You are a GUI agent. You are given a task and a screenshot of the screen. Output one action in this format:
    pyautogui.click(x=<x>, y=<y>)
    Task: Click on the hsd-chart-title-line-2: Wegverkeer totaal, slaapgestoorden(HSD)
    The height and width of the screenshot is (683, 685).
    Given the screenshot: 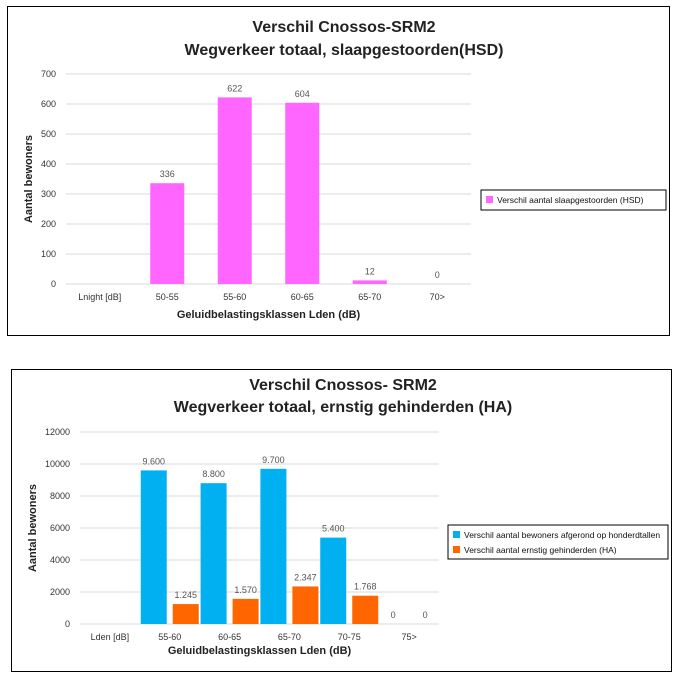 What is the action you would take?
    pyautogui.click(x=344, y=50)
    